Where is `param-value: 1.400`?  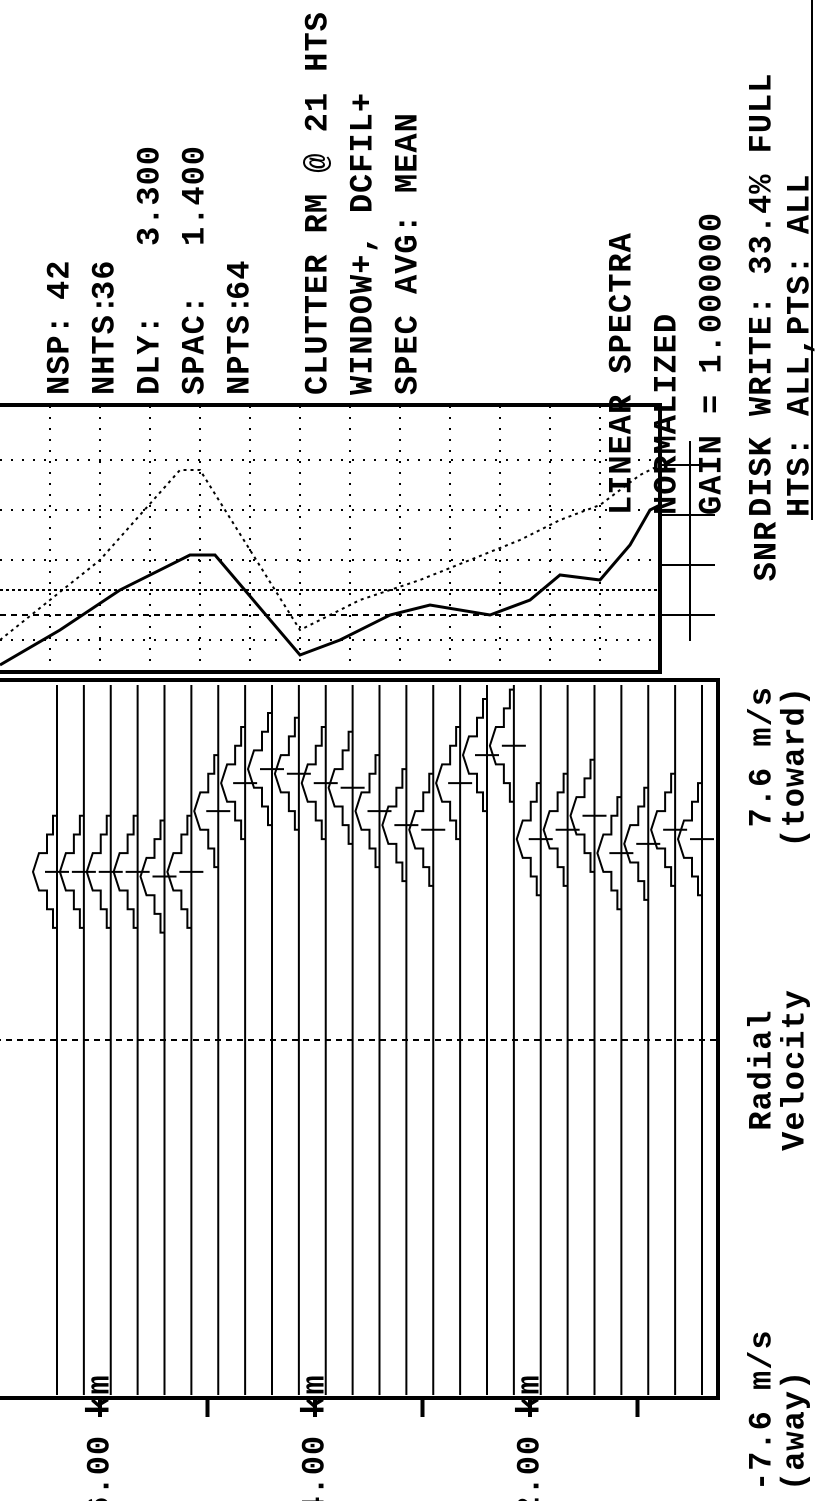 param-value: 1.400 is located at coordinates (194, 195).